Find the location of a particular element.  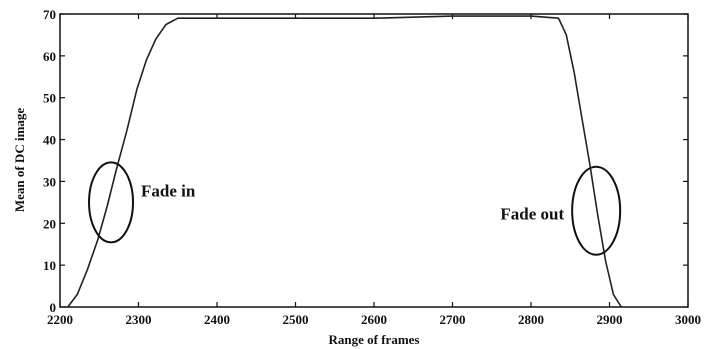

x-tick-label: 2300 is located at coordinates (139, 319).